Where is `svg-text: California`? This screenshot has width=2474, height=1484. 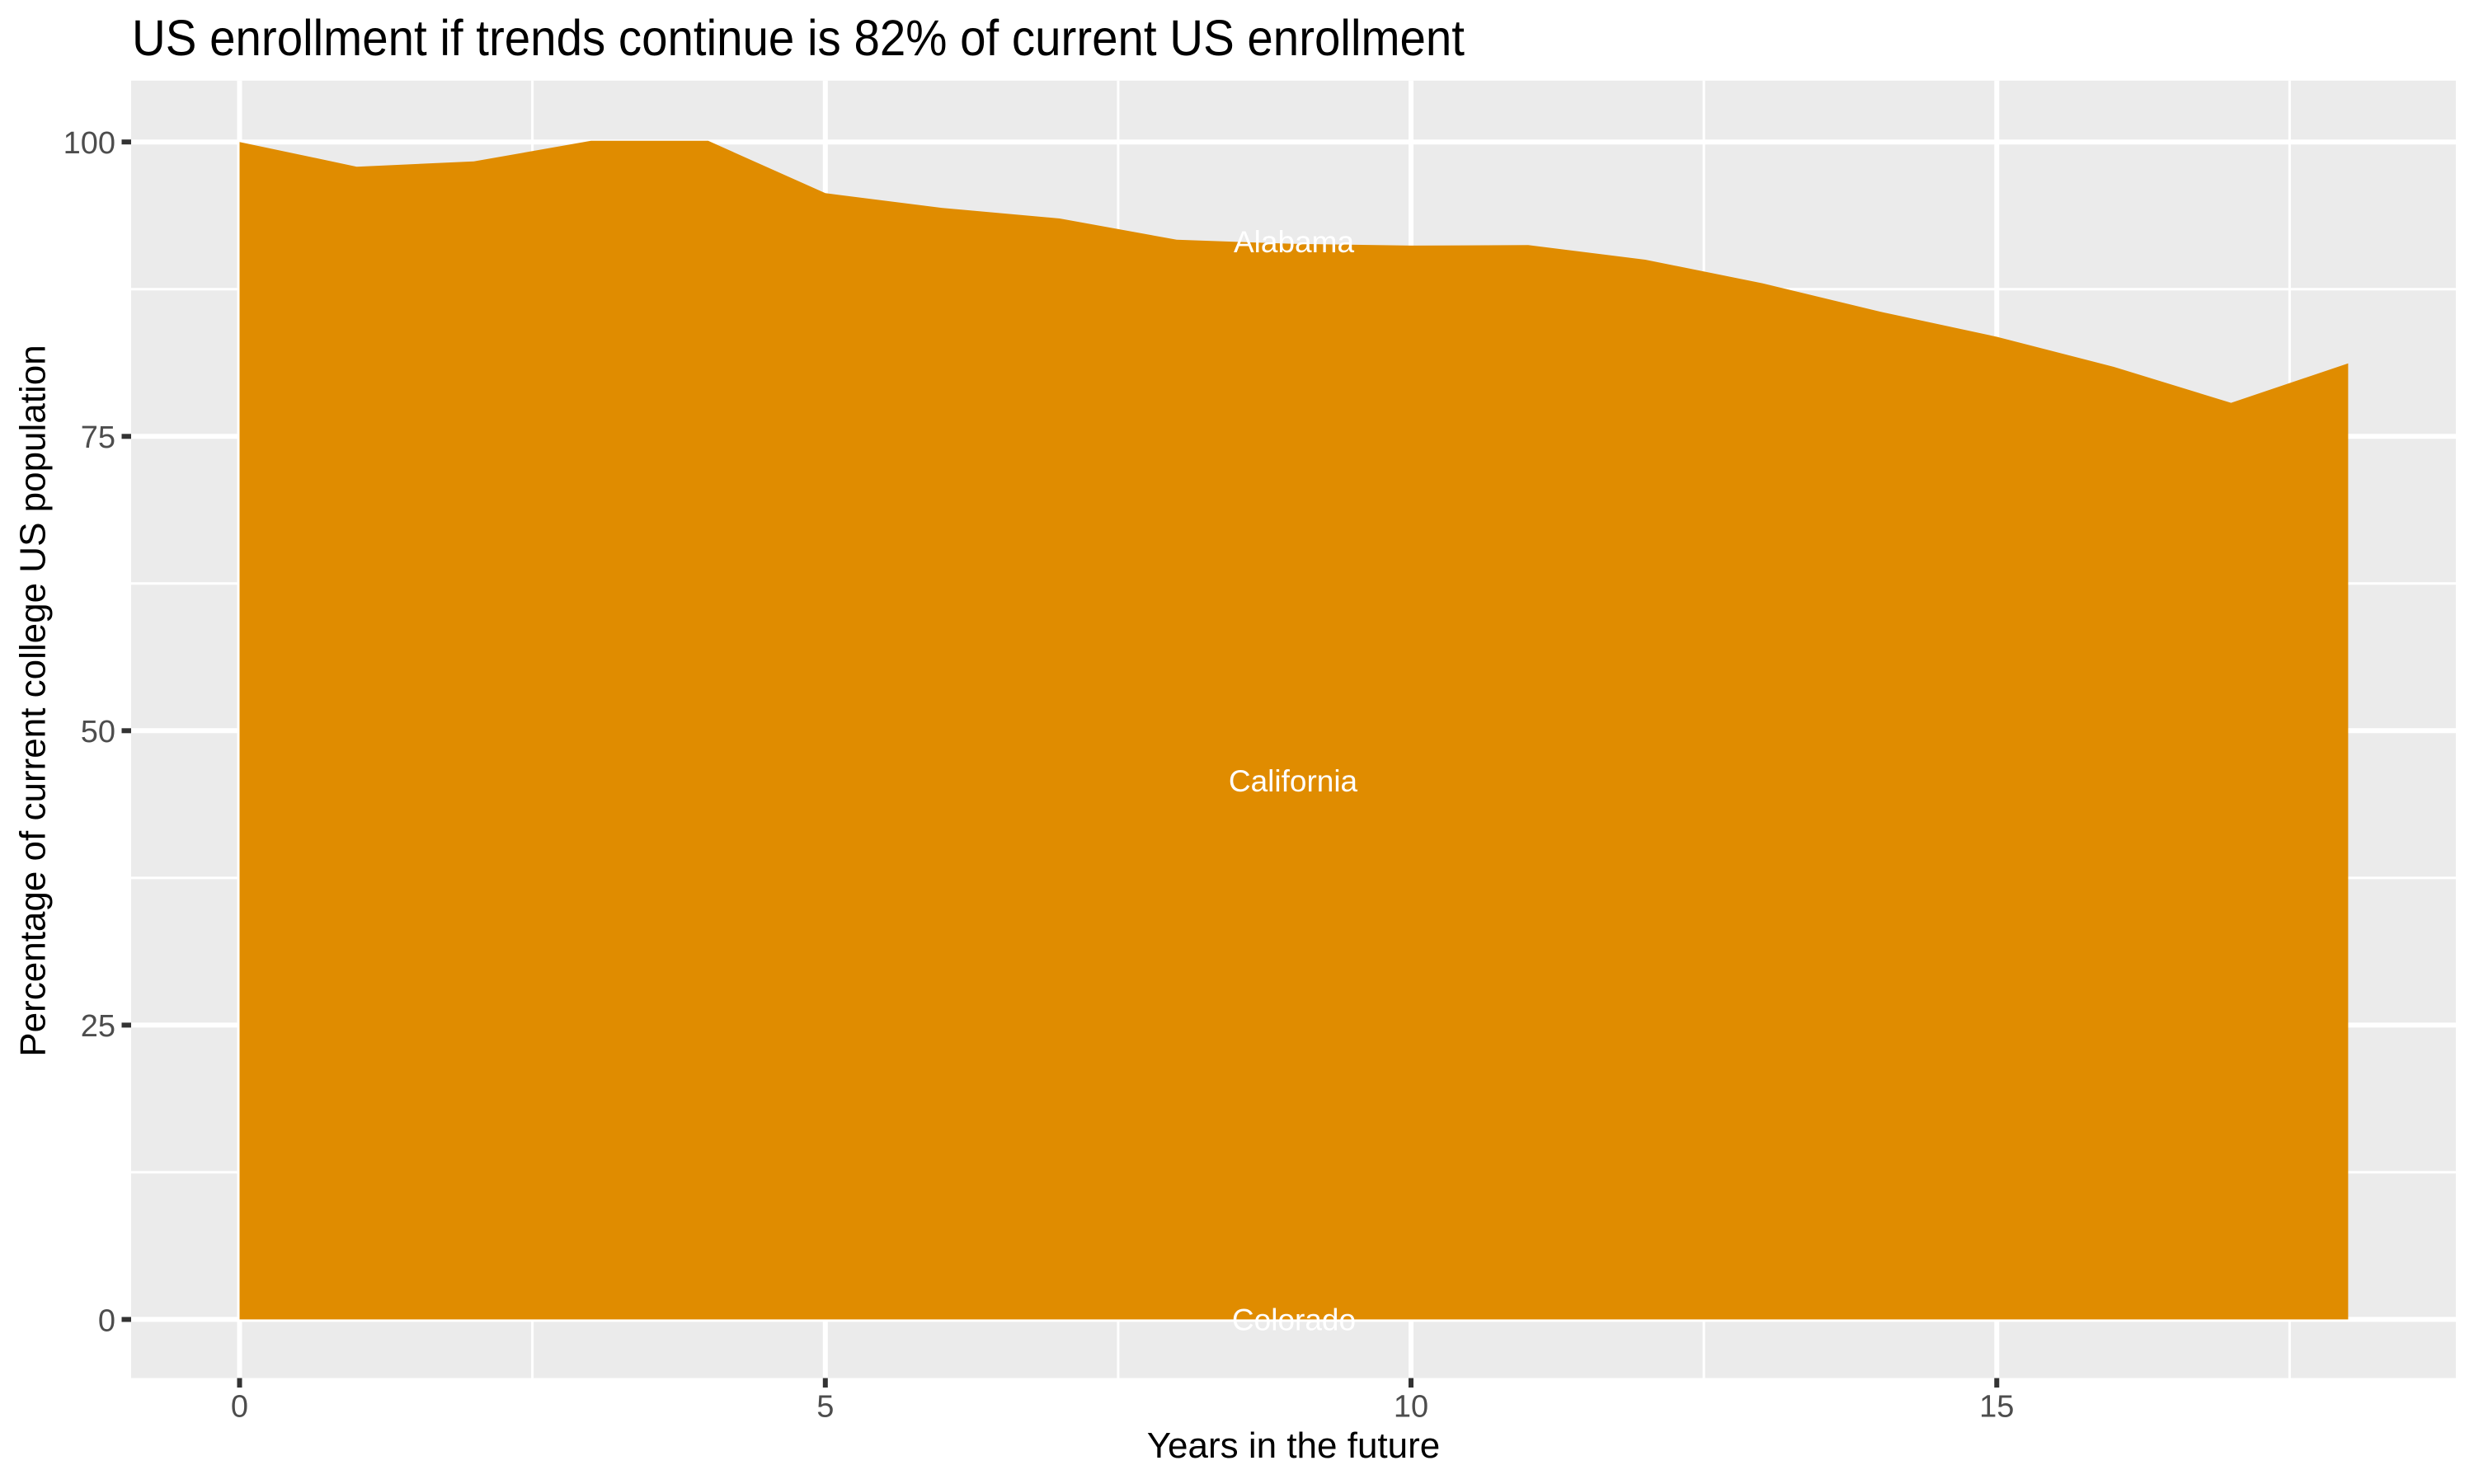
svg-text: California is located at coordinates (1293, 781).